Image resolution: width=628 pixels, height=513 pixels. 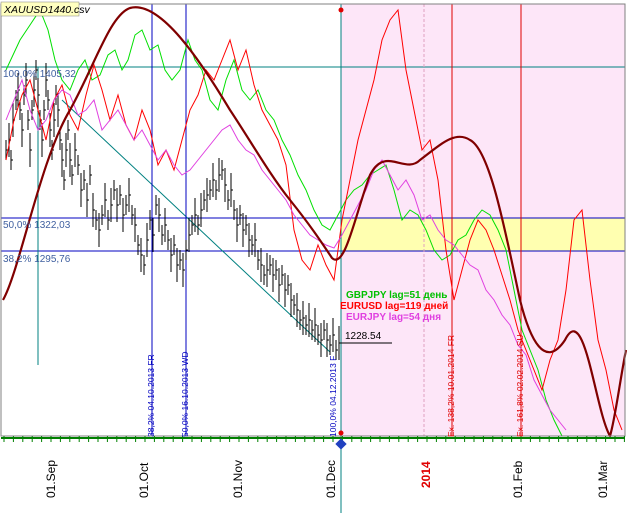 I want to click on marker-dot-top, so click(x=341, y=10).